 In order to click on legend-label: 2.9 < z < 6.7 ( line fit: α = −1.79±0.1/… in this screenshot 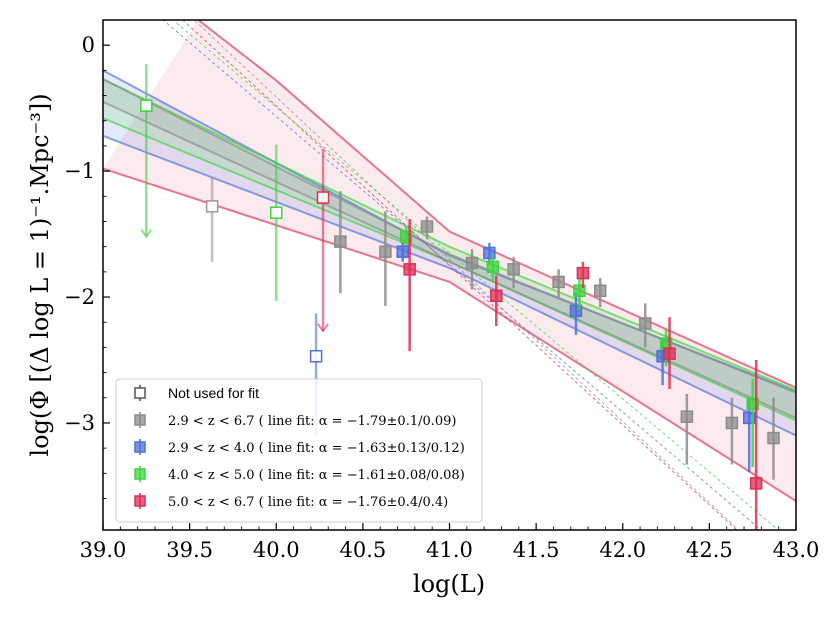, I will do `click(312, 421)`.